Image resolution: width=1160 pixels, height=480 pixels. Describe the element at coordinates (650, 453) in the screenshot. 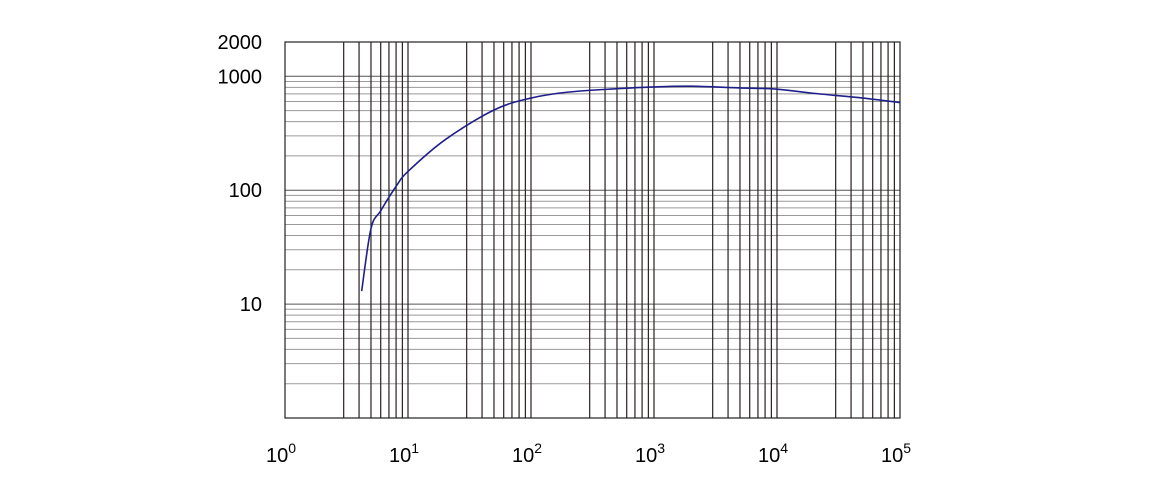

I see `x-tick-label: 10³` at that location.